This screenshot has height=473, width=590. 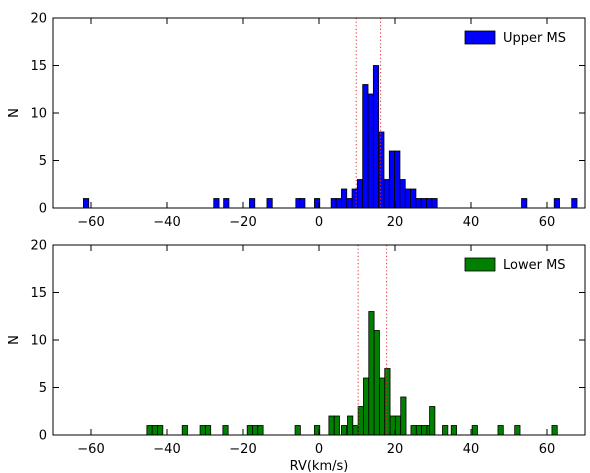 What do you see at coordinates (480, 264) in the screenshot?
I see `lower-ms-legend-swatch` at bounding box center [480, 264].